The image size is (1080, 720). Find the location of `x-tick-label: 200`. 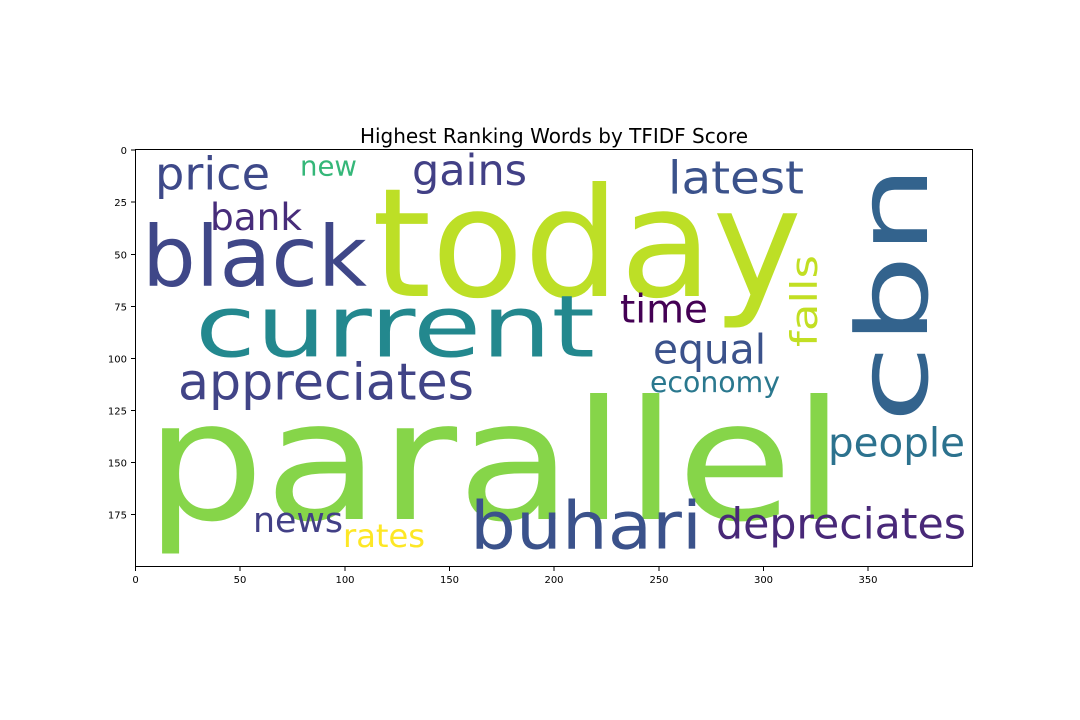

x-tick-label: 200 is located at coordinates (553, 580).